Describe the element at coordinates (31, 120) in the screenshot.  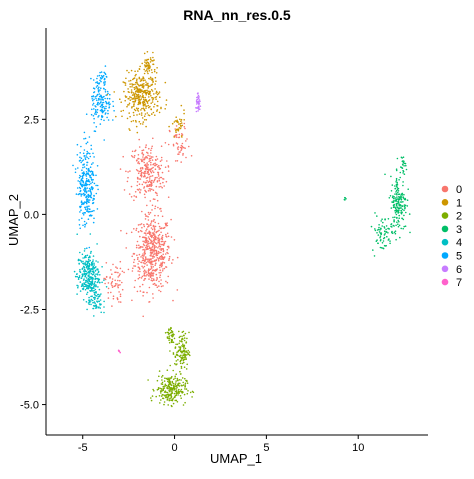
I see `y-tick-label: 2.5` at that location.